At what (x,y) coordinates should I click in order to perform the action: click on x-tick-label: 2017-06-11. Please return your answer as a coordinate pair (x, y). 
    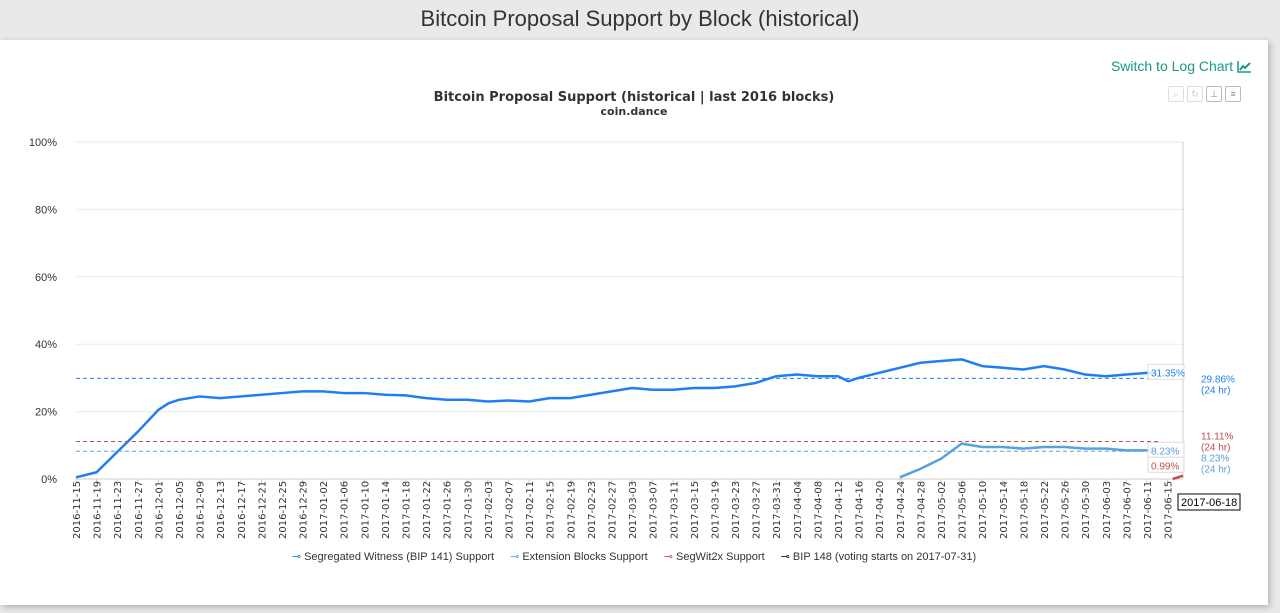
    Looking at the image, I should click on (1148, 510).